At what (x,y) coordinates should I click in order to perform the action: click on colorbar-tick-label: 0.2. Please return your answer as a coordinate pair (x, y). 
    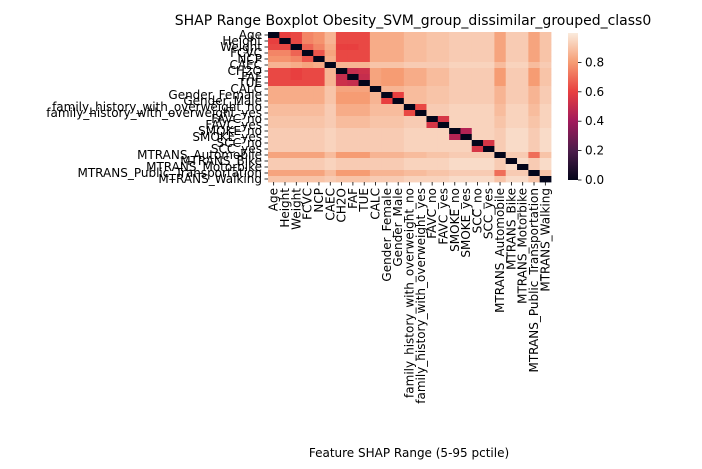
    Looking at the image, I should click on (594, 151).